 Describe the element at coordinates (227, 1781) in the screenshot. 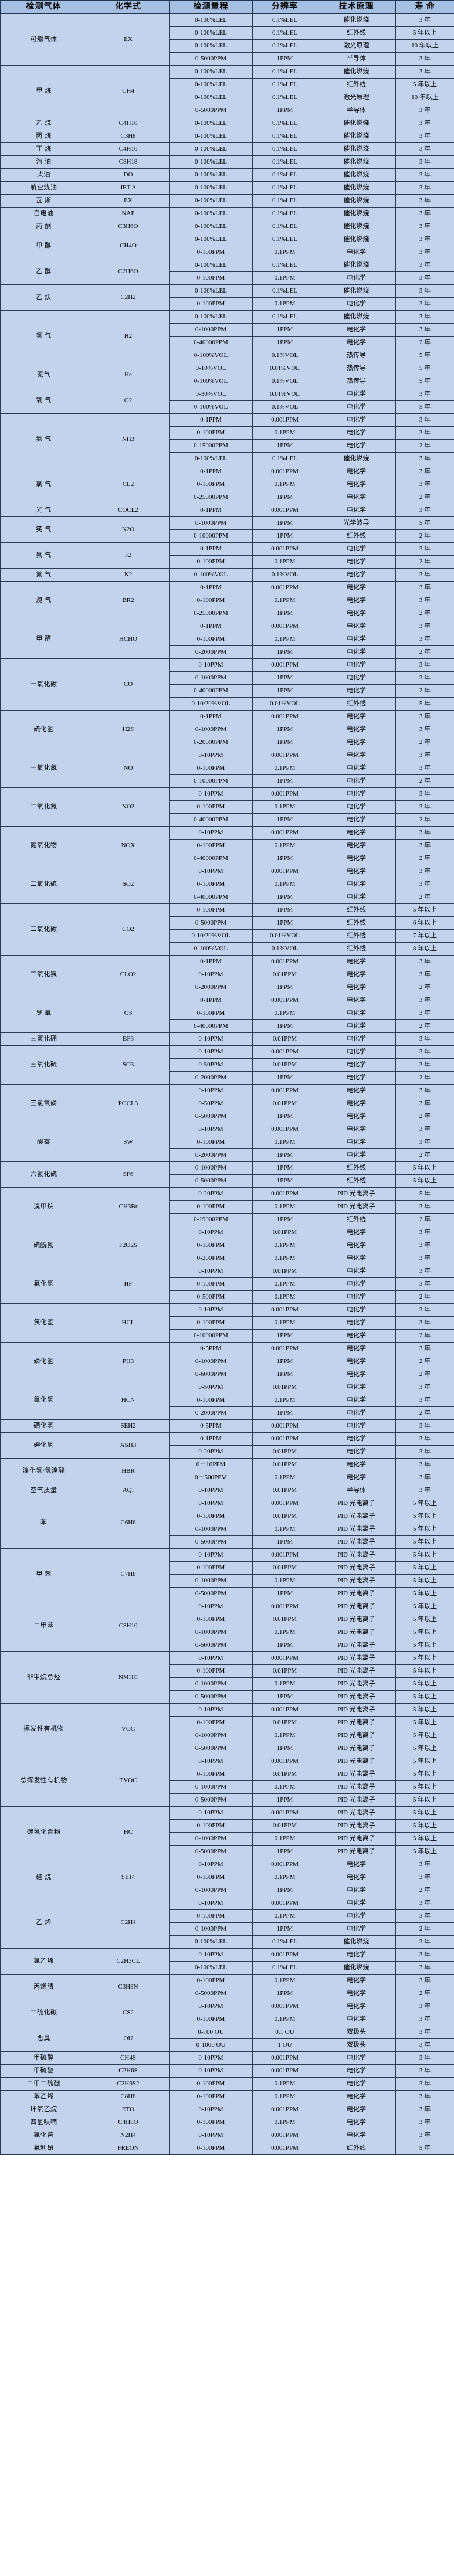

I see `table-row: 总挥发性有机物 TVOC 0-10PPM 0.001PPM PID 光电离子 5 年以上` at that location.